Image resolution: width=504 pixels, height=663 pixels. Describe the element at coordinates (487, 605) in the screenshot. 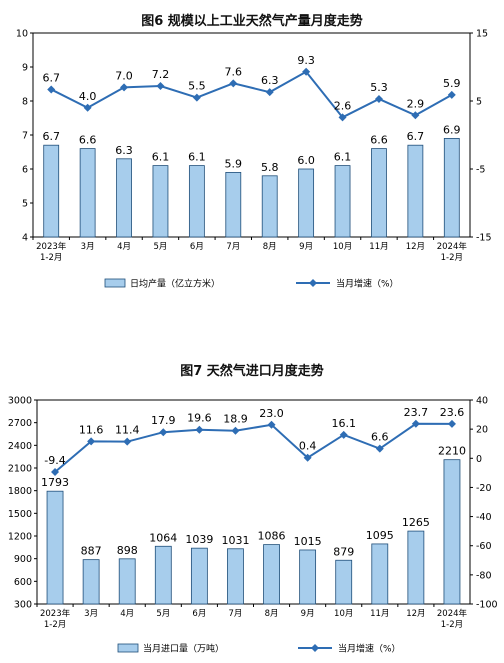

I see `y-right-tick-label: -100` at that location.